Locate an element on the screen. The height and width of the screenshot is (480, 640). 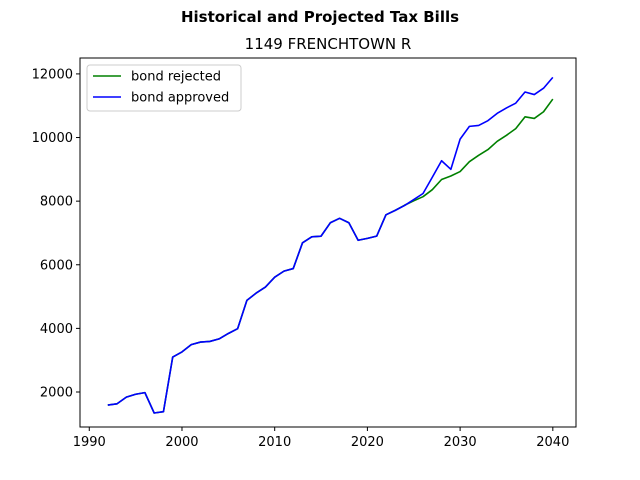
y-tick-label: 8000 is located at coordinates (56, 202).